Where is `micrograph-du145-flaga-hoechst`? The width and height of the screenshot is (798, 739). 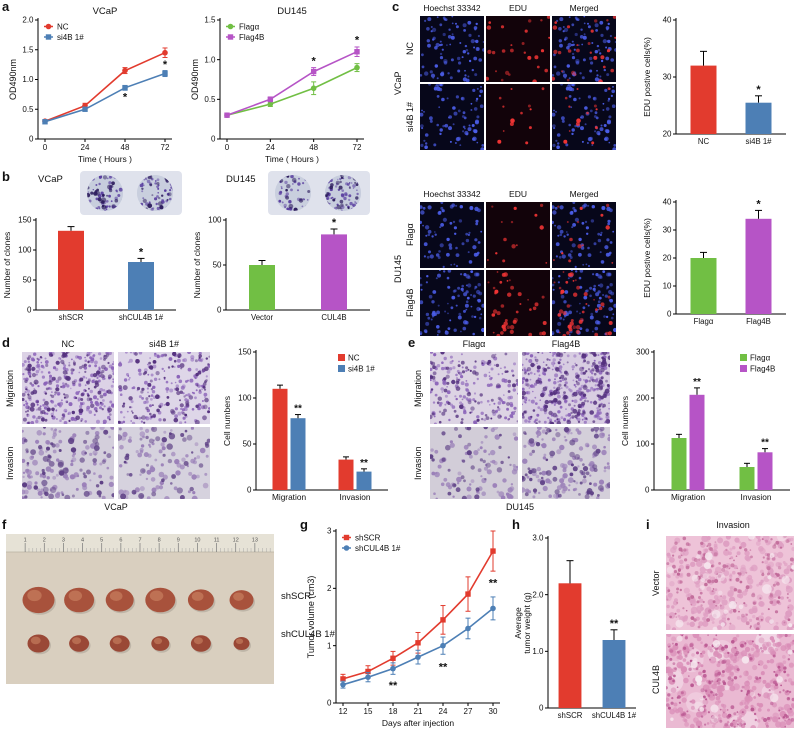
micrograph-du145-flaga-hoechst is located at coordinates (452, 235).